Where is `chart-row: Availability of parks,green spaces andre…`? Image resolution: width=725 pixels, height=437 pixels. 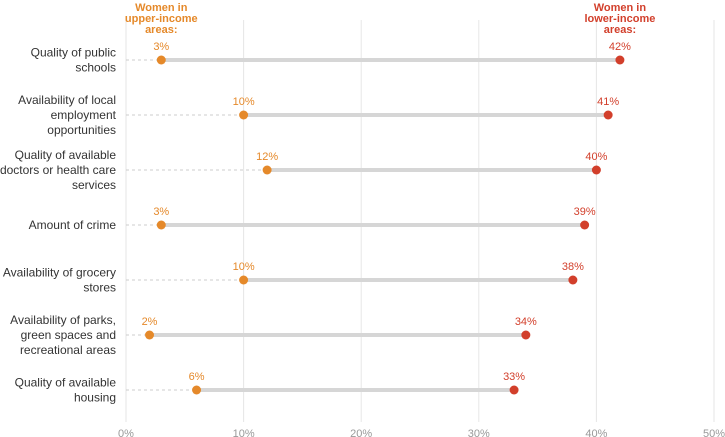
chart-row: Availability of parks,green spaces andre… is located at coordinates (273, 335).